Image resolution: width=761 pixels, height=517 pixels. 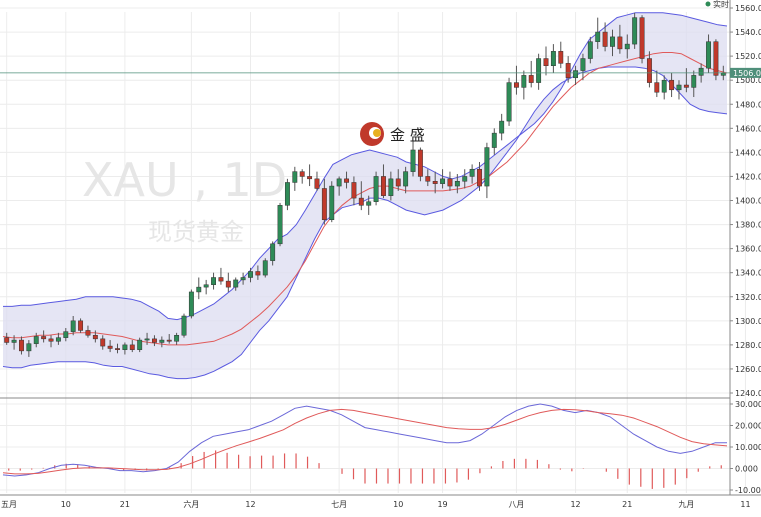 What do you see at coordinates (196, 232) in the screenshot?
I see `watermark-name: 现货黄金` at bounding box center [196, 232].